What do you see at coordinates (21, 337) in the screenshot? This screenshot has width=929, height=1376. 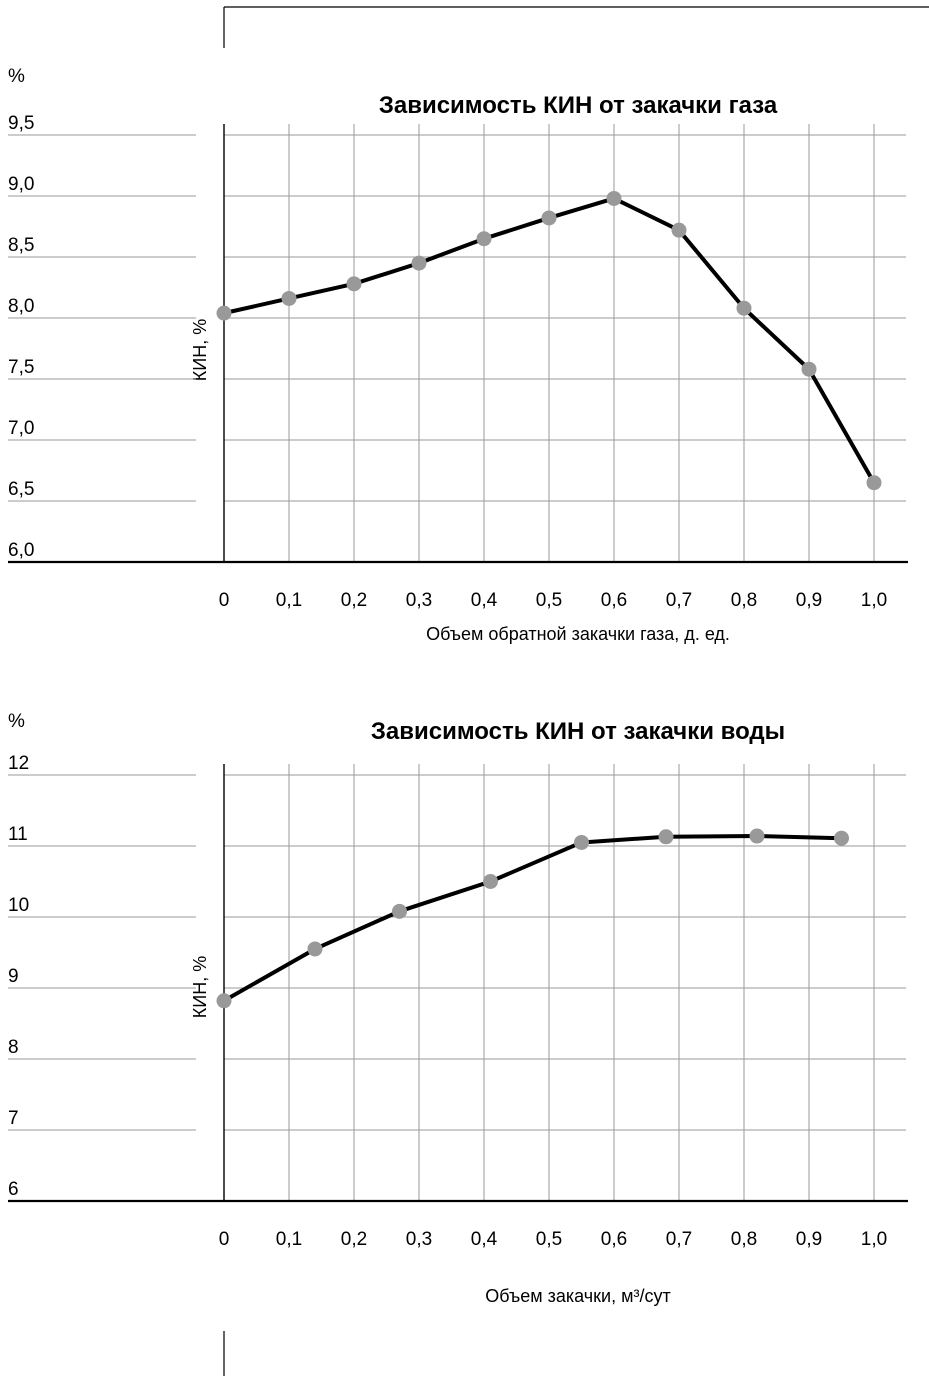 I see `y-tick-labels: 6,0 6,5 7,0 7,5 8,0 8,5 9,0 9,5` at bounding box center [21, 337].